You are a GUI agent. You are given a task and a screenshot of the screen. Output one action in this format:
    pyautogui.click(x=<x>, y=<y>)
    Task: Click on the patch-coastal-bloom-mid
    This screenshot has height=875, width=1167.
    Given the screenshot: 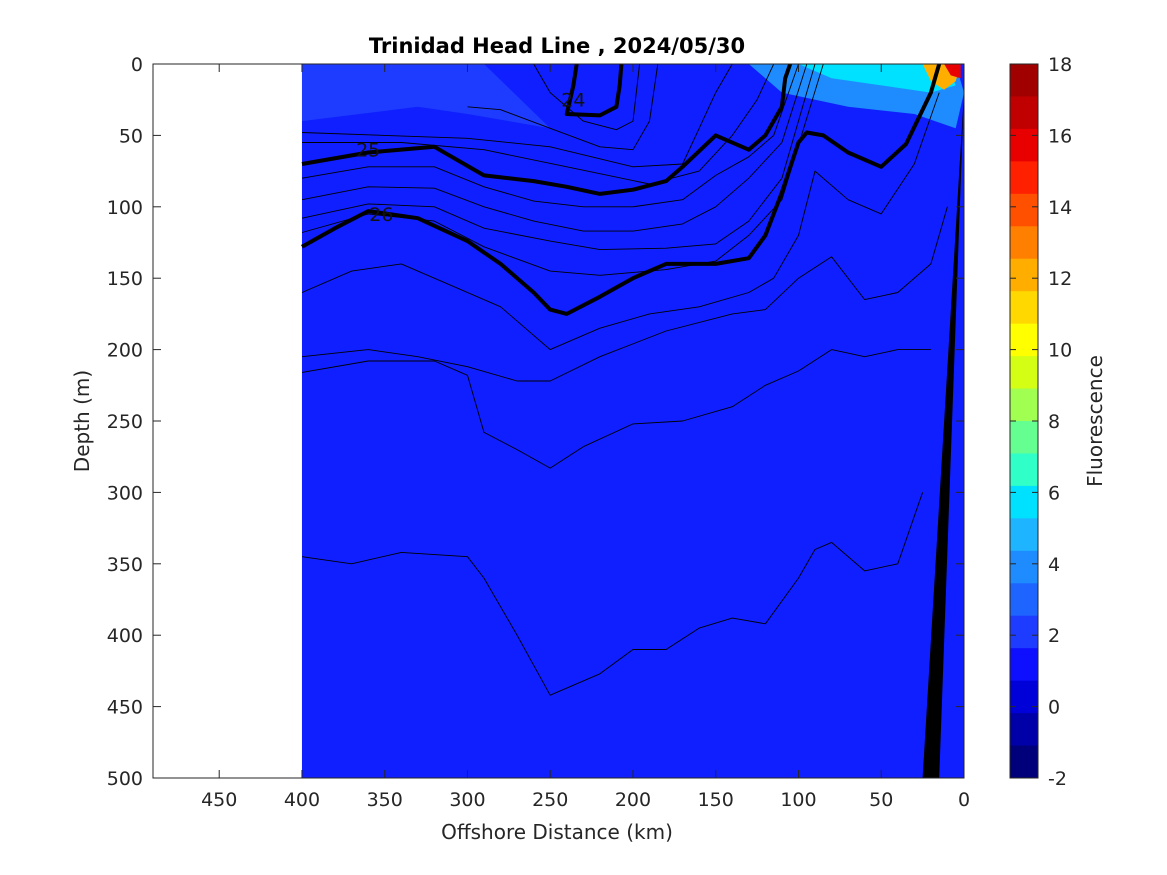 What is the action you would take?
    pyautogui.click(x=877, y=78)
    